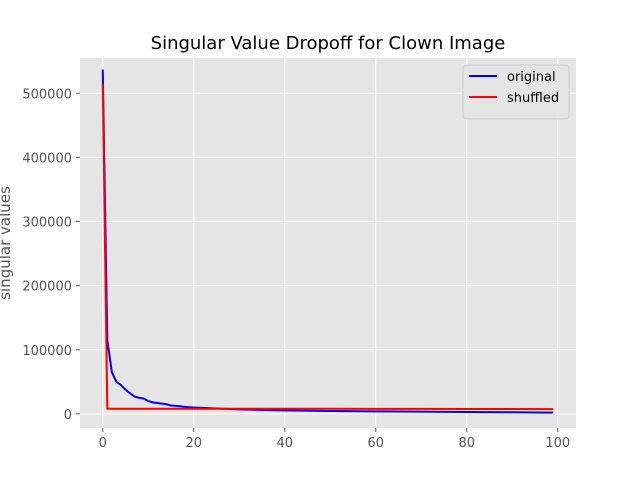 The width and height of the screenshot is (640, 480). What do you see at coordinates (68, 415) in the screenshot?
I see `y-tick-label: 0` at bounding box center [68, 415].